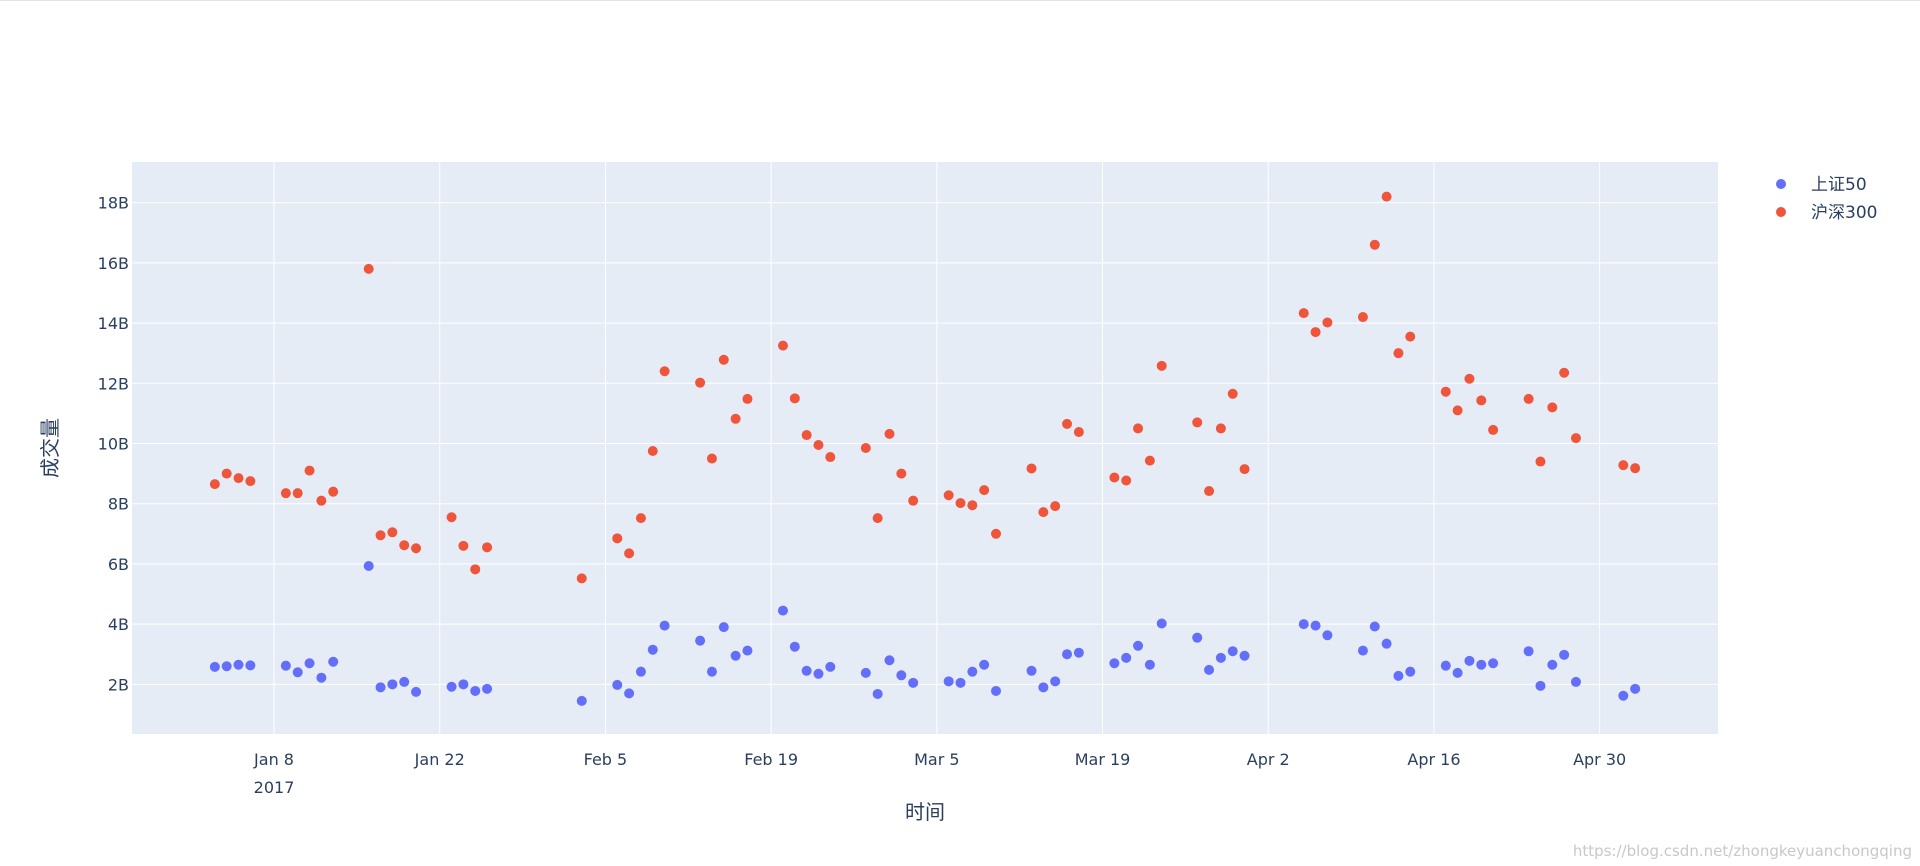 Image resolution: width=1920 pixels, height=866 pixels. Describe the element at coordinates (1268, 759) in the screenshot. I see `x-tick-label: Apr 2` at that location.